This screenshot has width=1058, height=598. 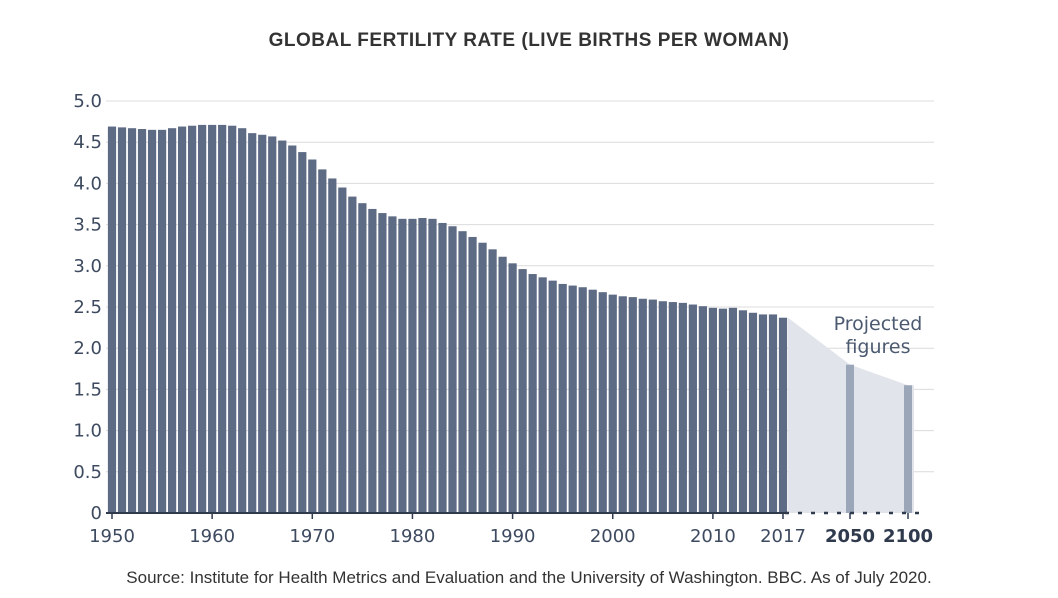 I want to click on y-tick-label: 3.0, so click(x=87, y=266).